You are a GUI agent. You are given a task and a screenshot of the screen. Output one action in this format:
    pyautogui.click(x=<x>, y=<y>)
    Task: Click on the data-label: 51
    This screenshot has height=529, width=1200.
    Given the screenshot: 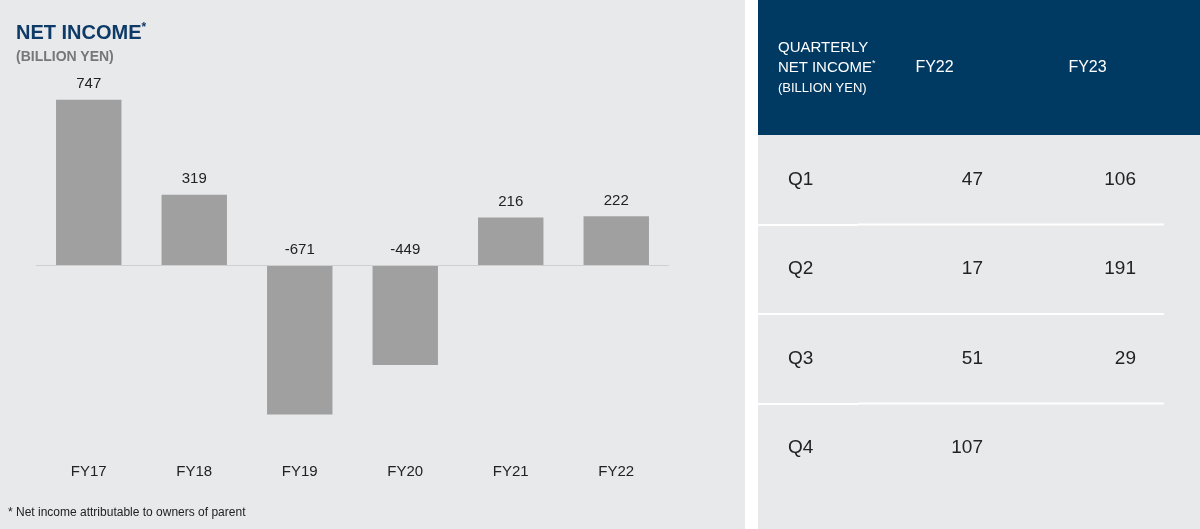 What is the action you would take?
    pyautogui.click(x=972, y=357)
    